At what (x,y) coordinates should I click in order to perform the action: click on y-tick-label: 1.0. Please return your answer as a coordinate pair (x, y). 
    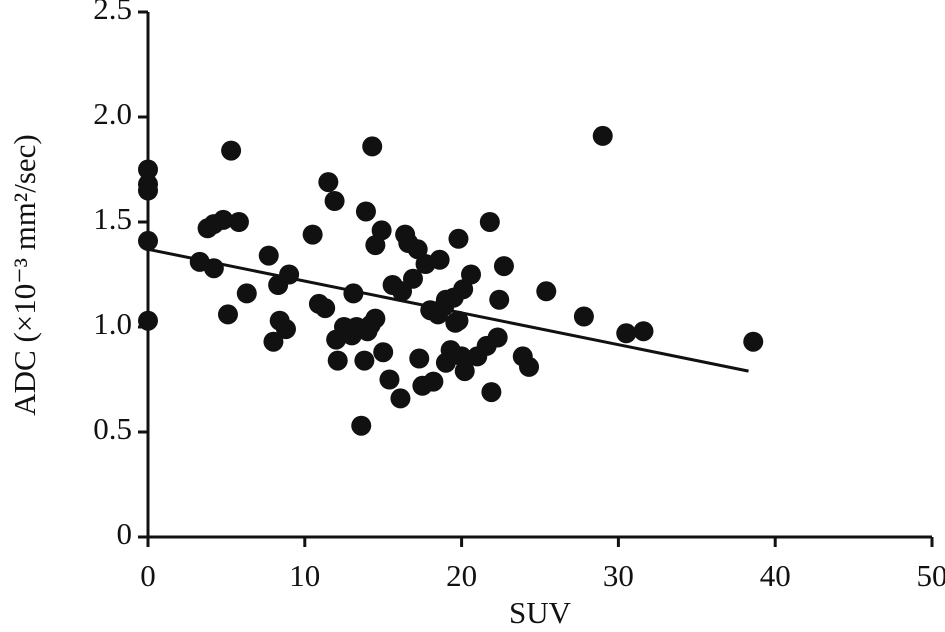
    Looking at the image, I should click on (112, 323).